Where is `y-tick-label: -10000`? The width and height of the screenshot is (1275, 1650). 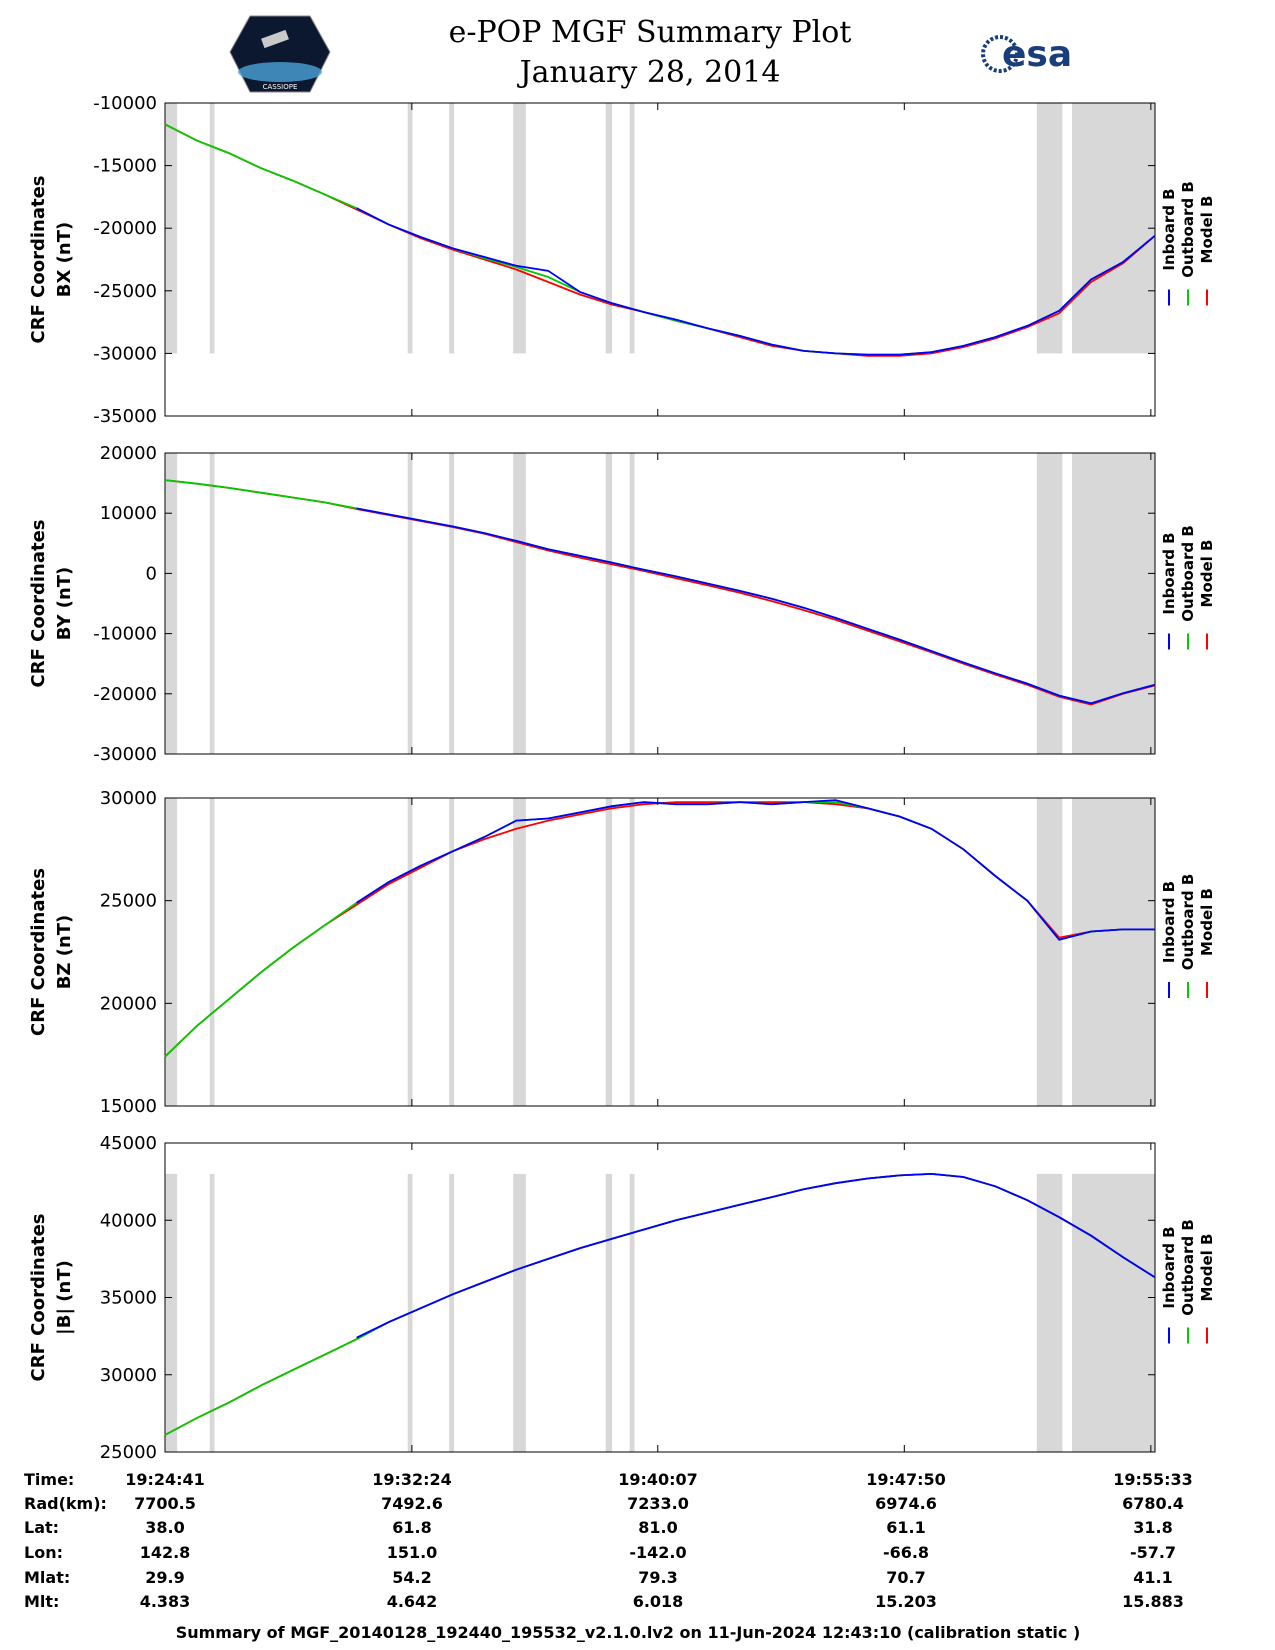 y-tick-label: -10000 is located at coordinates (125, 634).